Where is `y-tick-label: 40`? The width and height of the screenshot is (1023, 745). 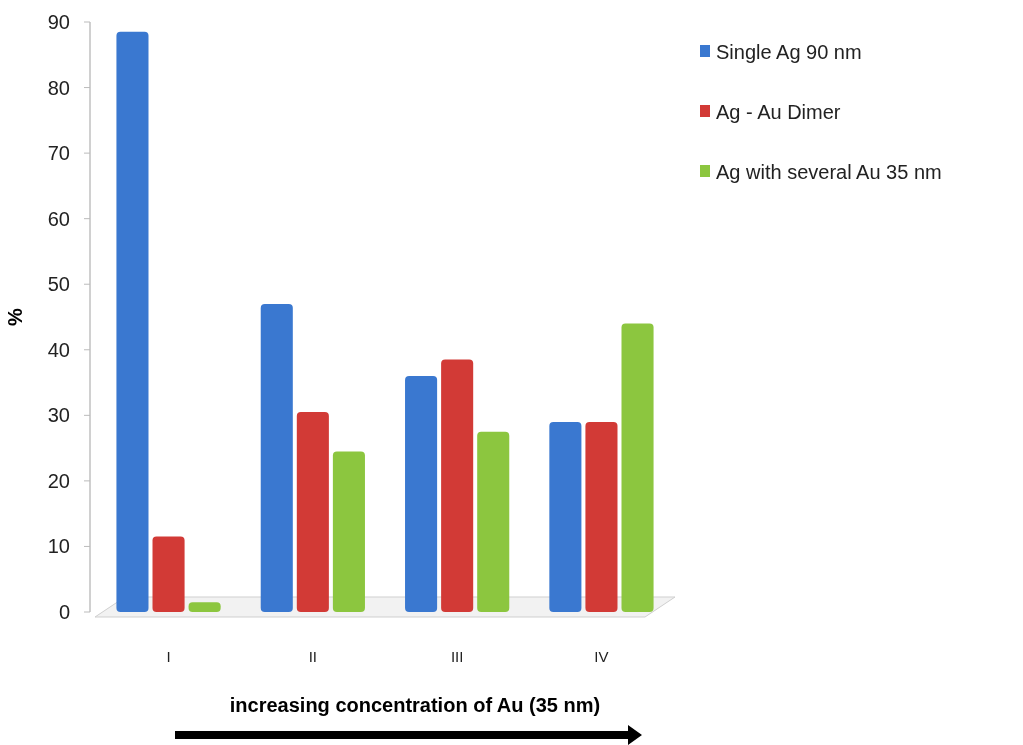
y-tick-label: 40 is located at coordinates (58, 349).